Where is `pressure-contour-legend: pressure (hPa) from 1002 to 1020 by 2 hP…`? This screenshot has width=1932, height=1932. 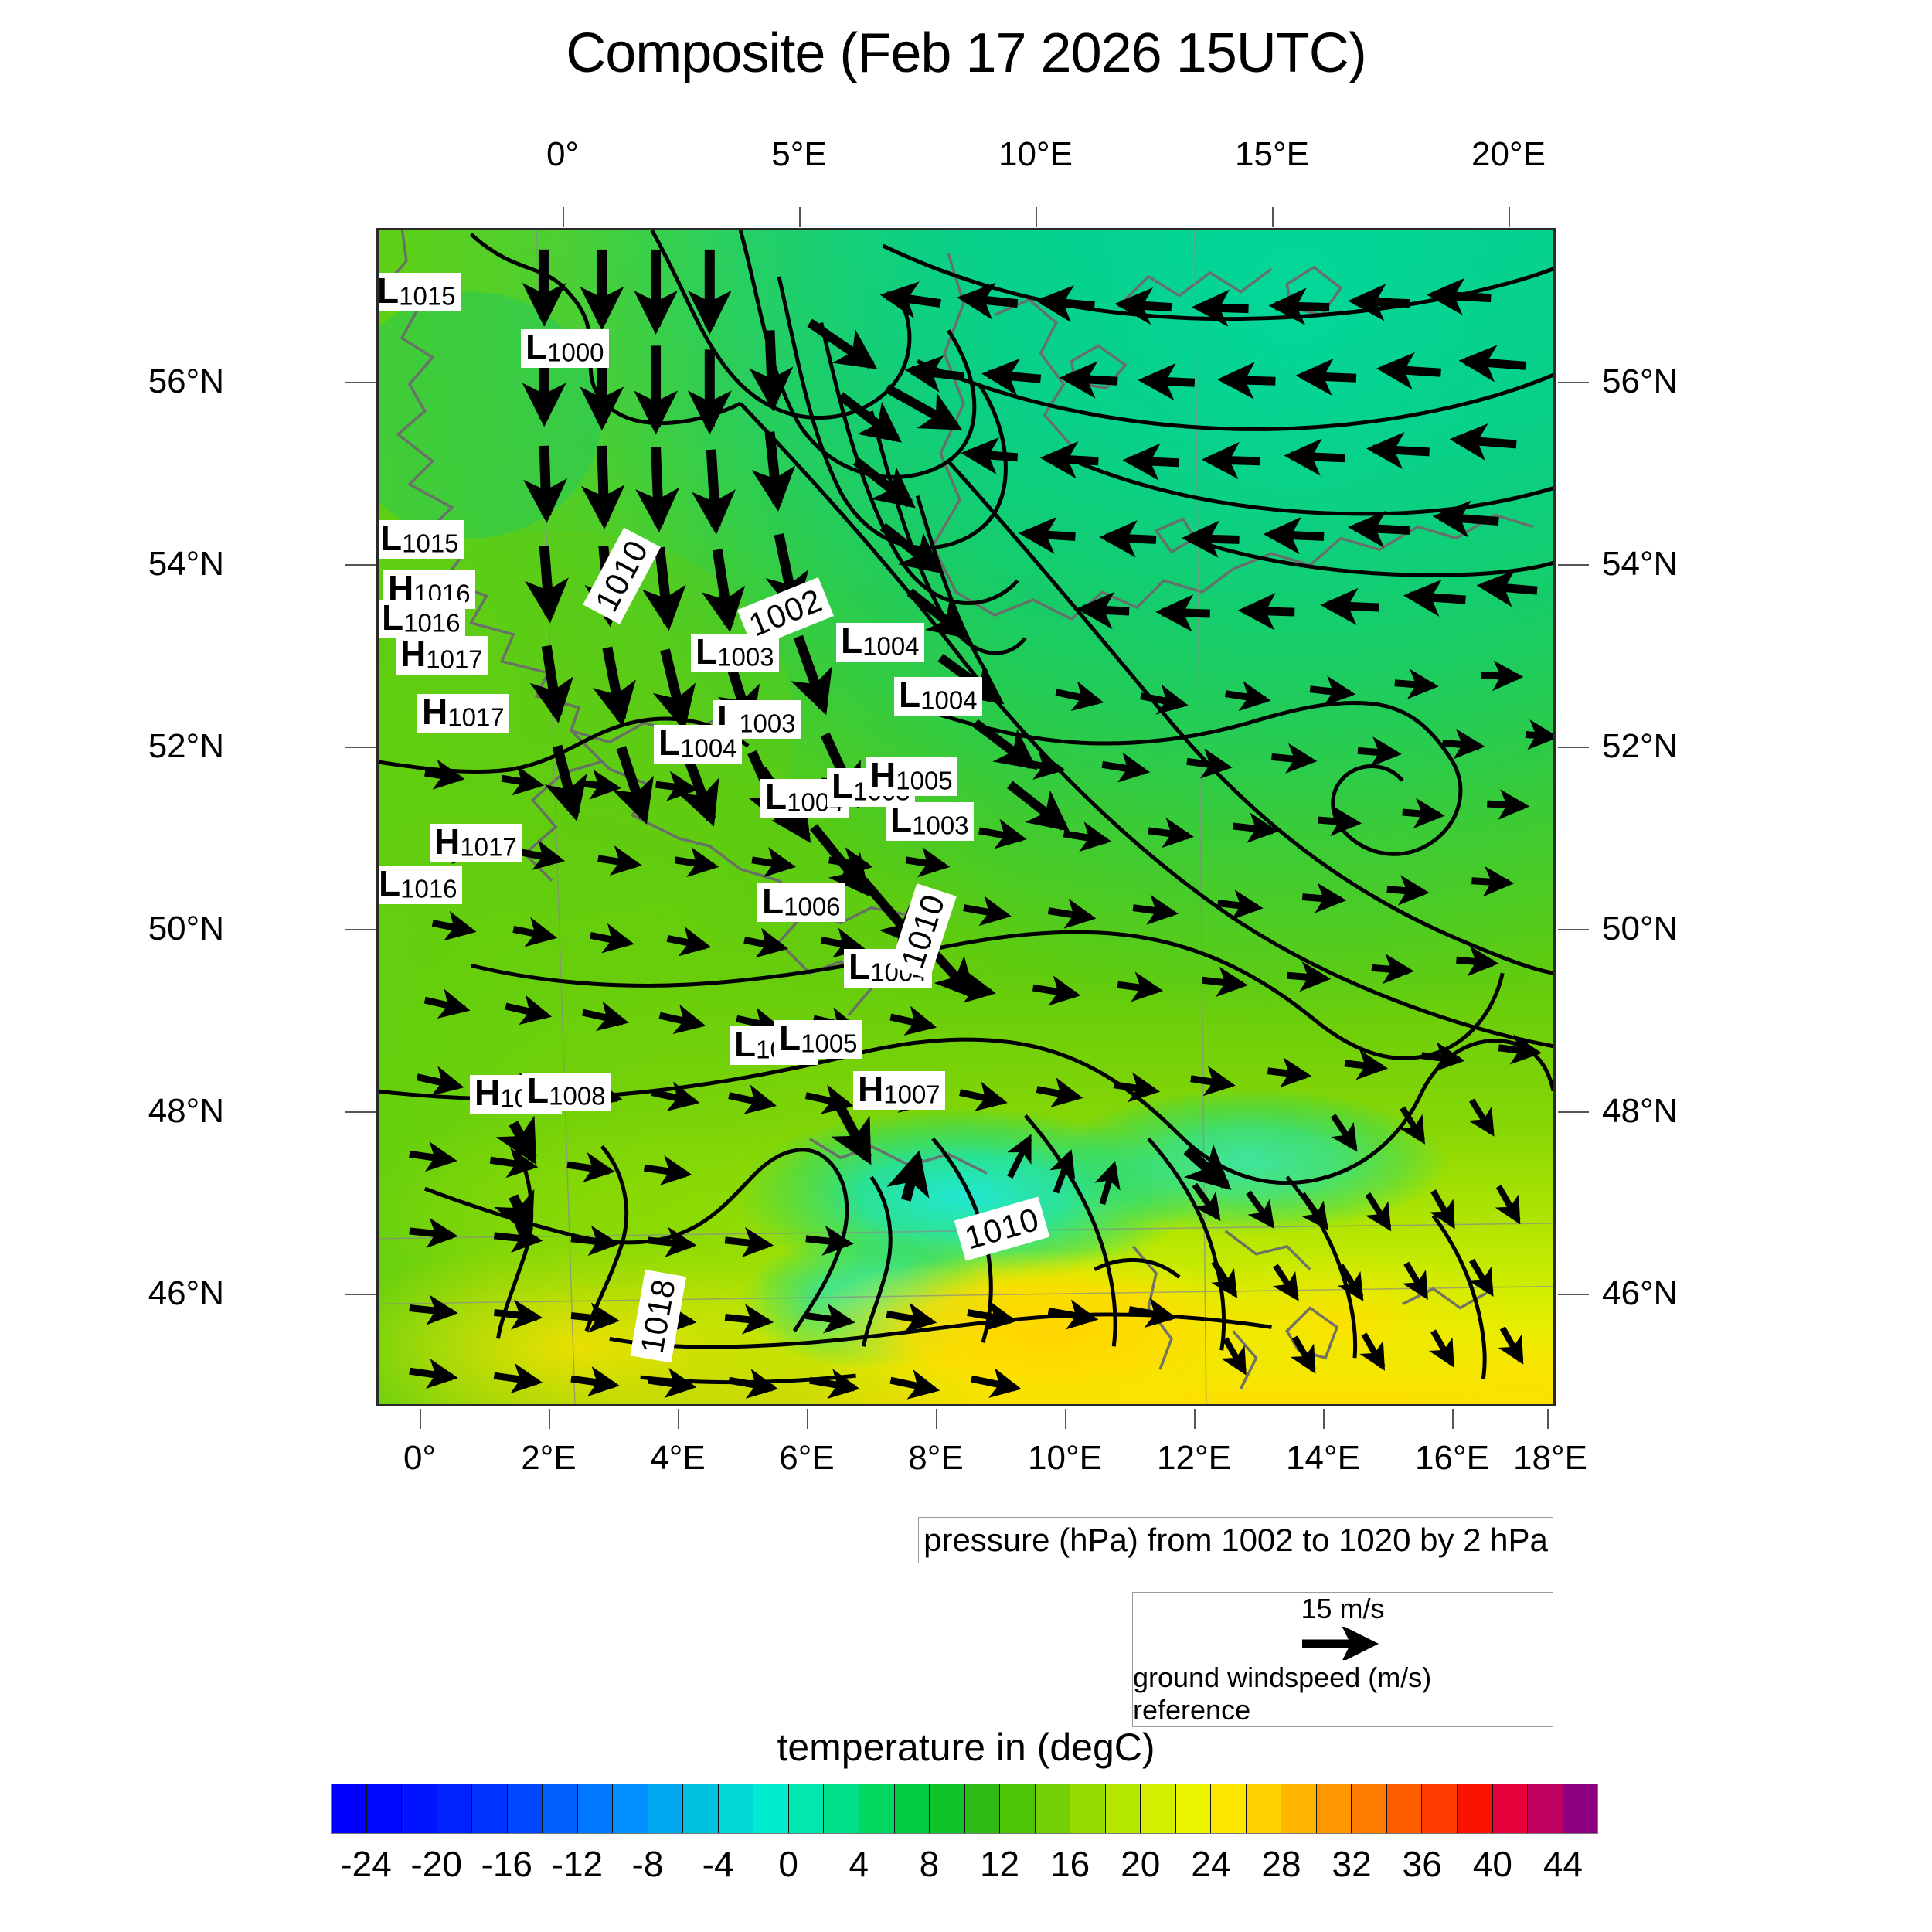 pressure-contour-legend: pressure (hPa) from 1002 to 1020 by 2 hP… is located at coordinates (1235, 1540).